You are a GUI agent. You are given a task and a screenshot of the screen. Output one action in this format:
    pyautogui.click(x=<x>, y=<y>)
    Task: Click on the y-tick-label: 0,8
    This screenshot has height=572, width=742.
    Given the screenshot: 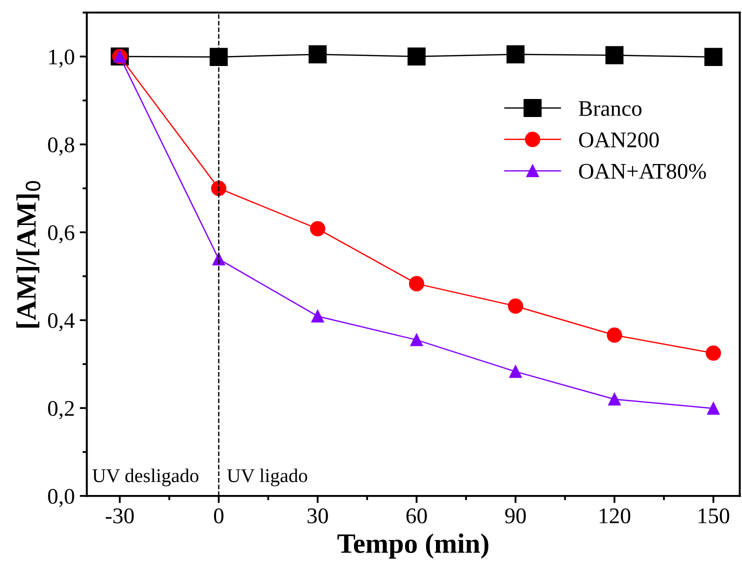 What is the action you would take?
    pyautogui.click(x=61, y=146)
    